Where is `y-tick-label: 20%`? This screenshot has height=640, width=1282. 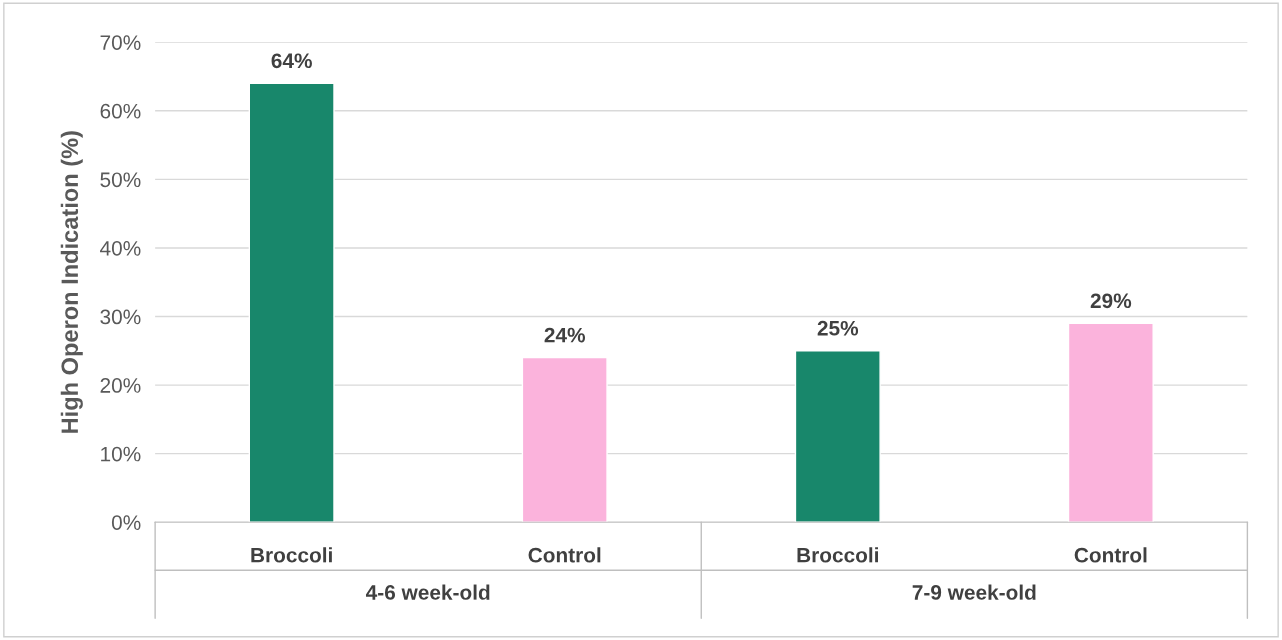
y-tick-label: 20% is located at coordinates (120, 385).